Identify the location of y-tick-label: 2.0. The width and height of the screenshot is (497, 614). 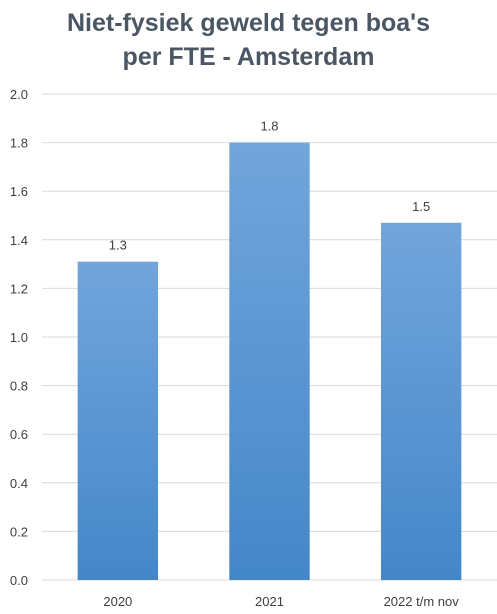
(19, 94).